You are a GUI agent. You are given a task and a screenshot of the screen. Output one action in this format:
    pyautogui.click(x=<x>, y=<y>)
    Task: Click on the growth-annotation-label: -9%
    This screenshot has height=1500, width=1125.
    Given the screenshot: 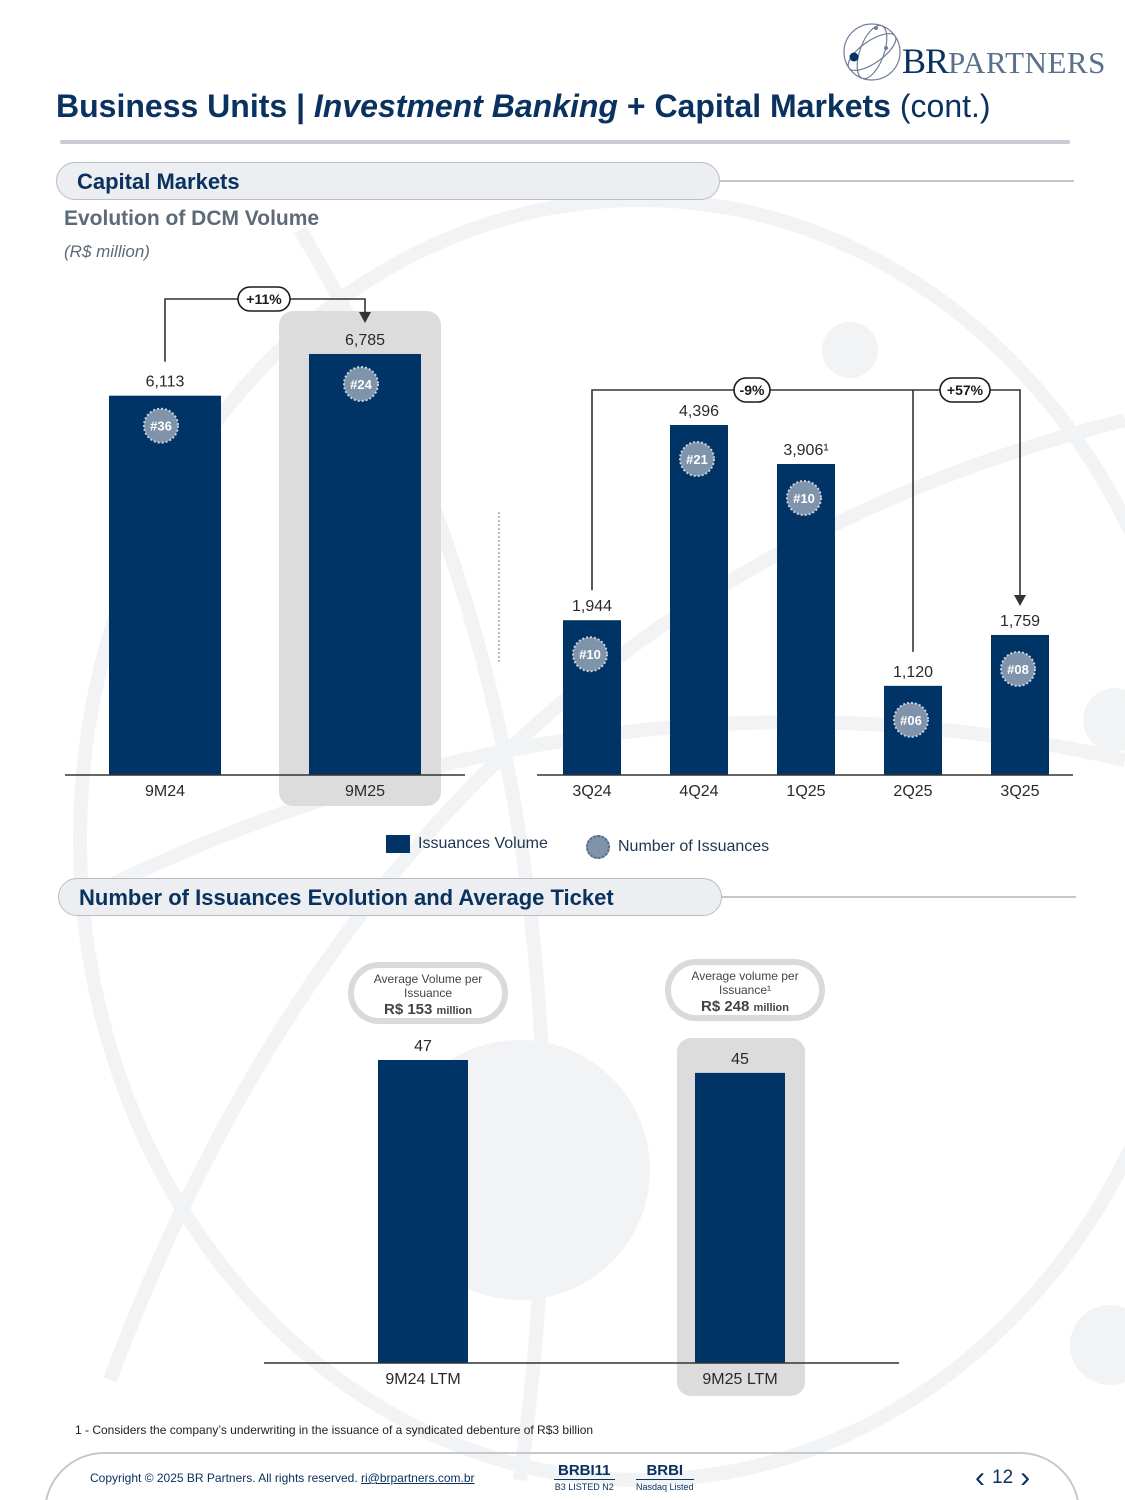 What is the action you would take?
    pyautogui.click(x=752, y=390)
    